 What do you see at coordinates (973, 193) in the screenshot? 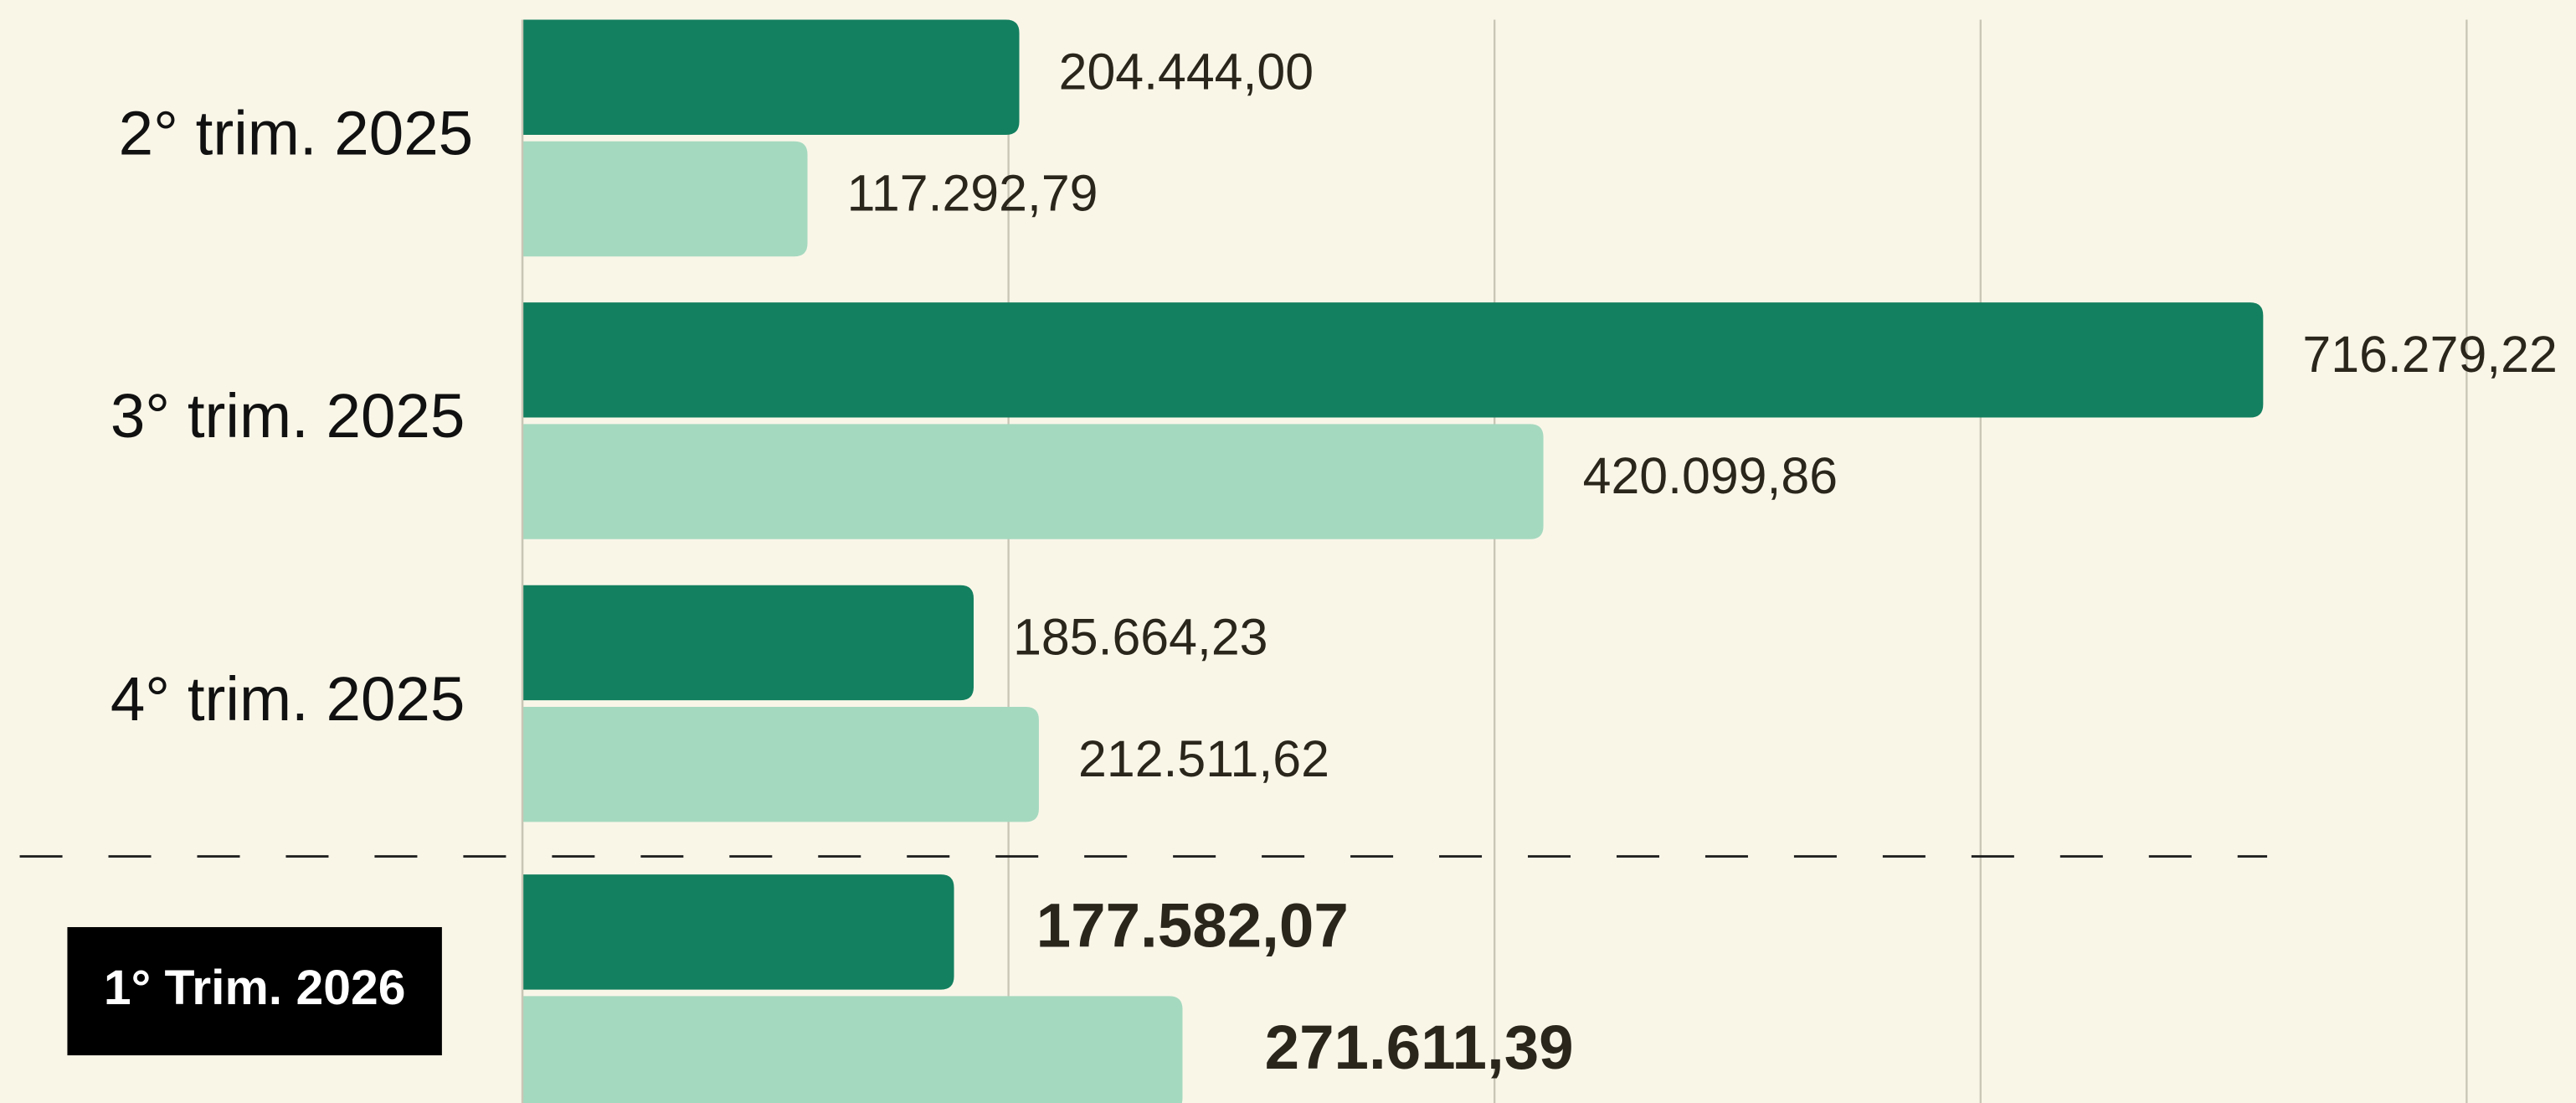
I see `value-label: 117.292,79` at bounding box center [973, 193].